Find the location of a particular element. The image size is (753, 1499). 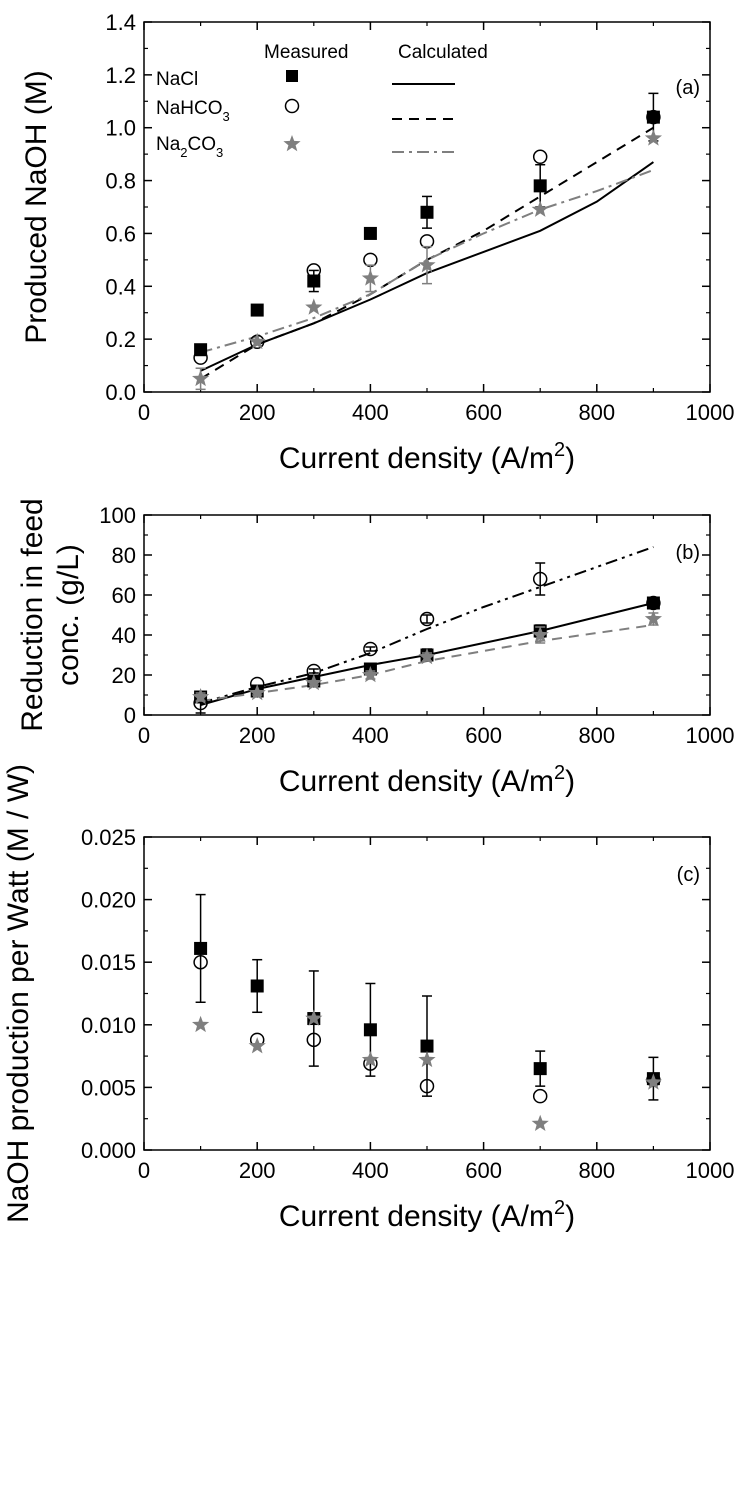

legend-nahco3-label: NaHCO3 is located at coordinates (193, 111).